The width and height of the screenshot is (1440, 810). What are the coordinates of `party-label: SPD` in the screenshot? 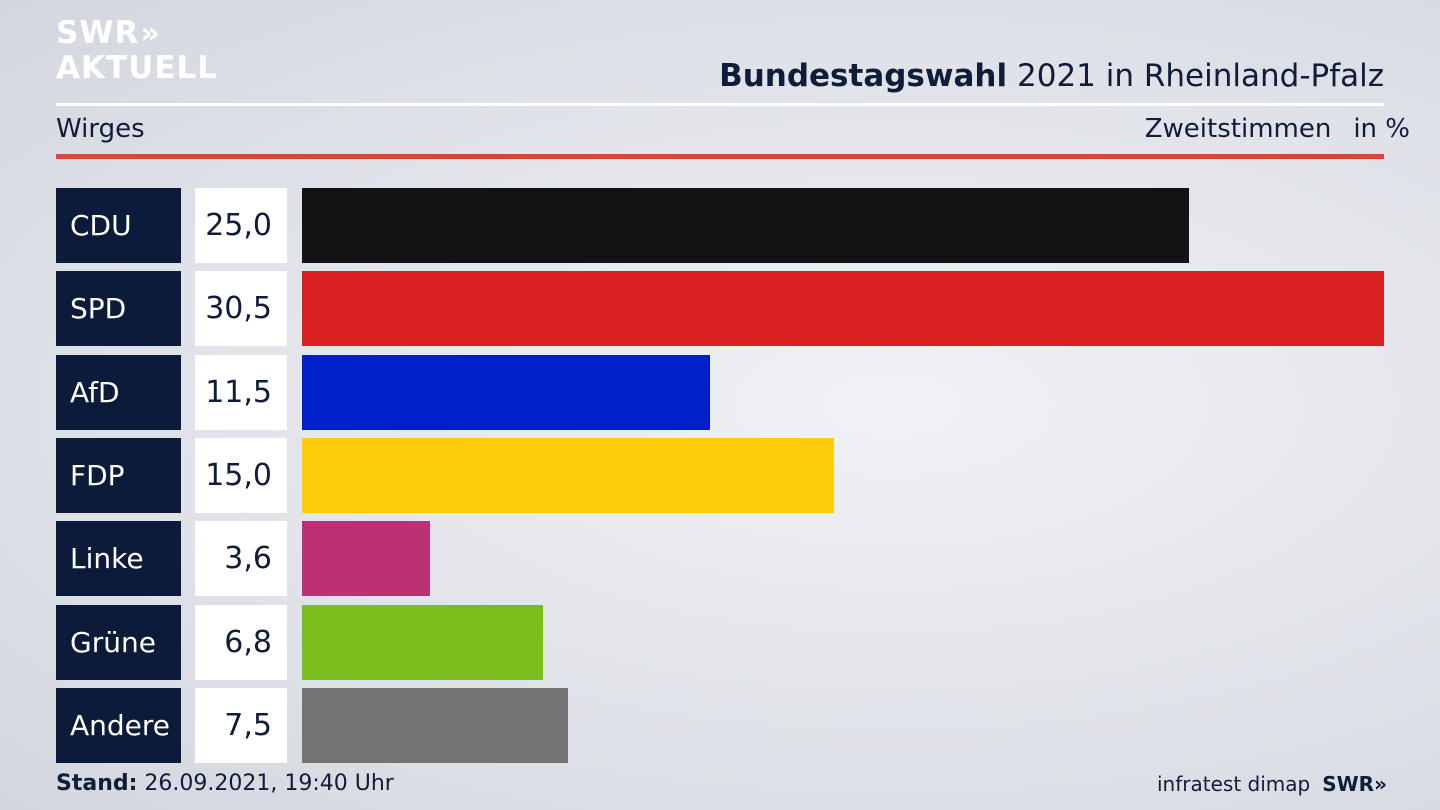 It's located at (118, 308).